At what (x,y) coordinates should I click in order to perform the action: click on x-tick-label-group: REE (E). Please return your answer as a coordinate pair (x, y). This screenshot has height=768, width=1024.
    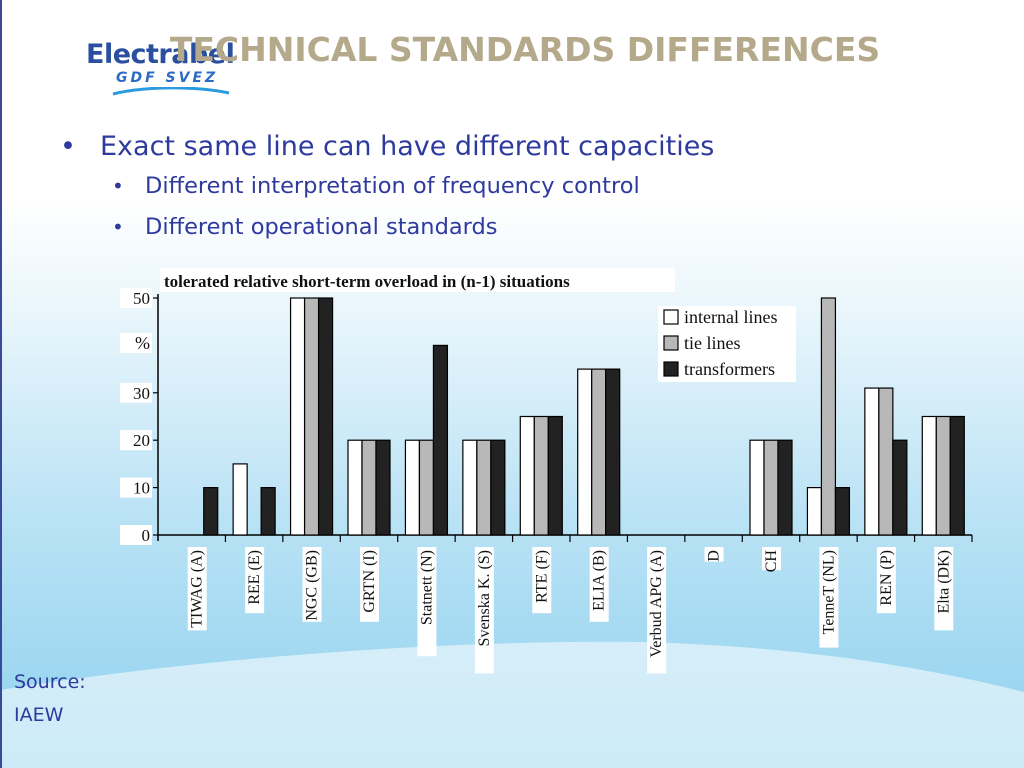
    Looking at the image, I should click on (255, 580).